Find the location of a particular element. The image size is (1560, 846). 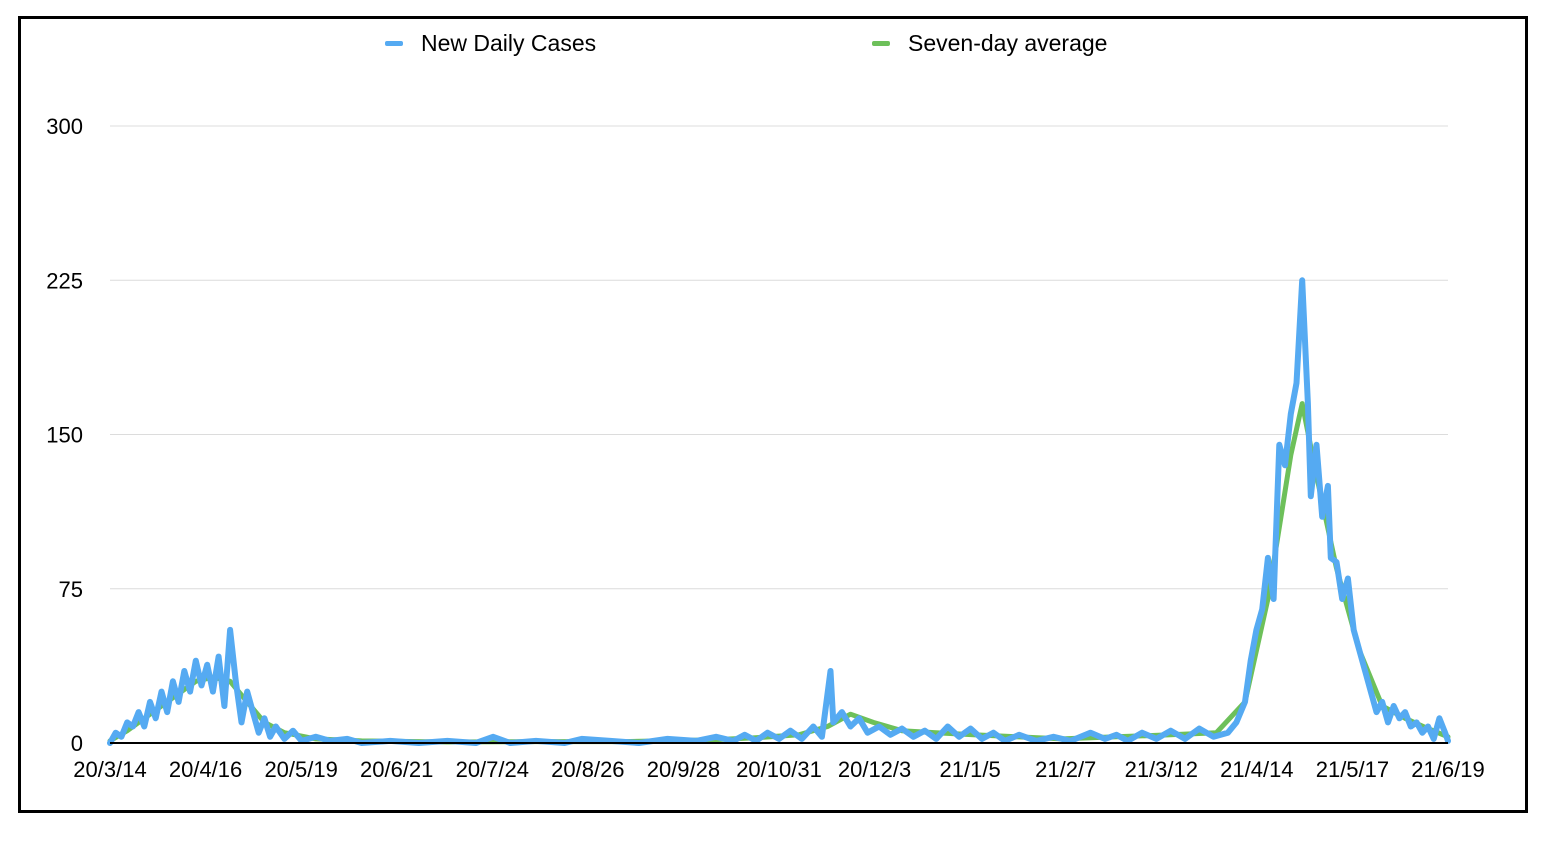

x-tick-label: 21/3/12 is located at coordinates (1161, 769).